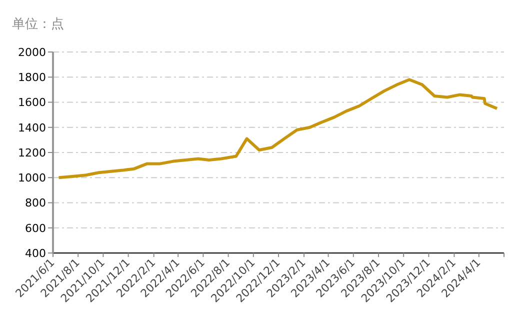 This screenshot has width=522, height=325. What do you see at coordinates (38, 24) in the screenshot?
I see `y-axis-title: 单位：点` at bounding box center [38, 24].